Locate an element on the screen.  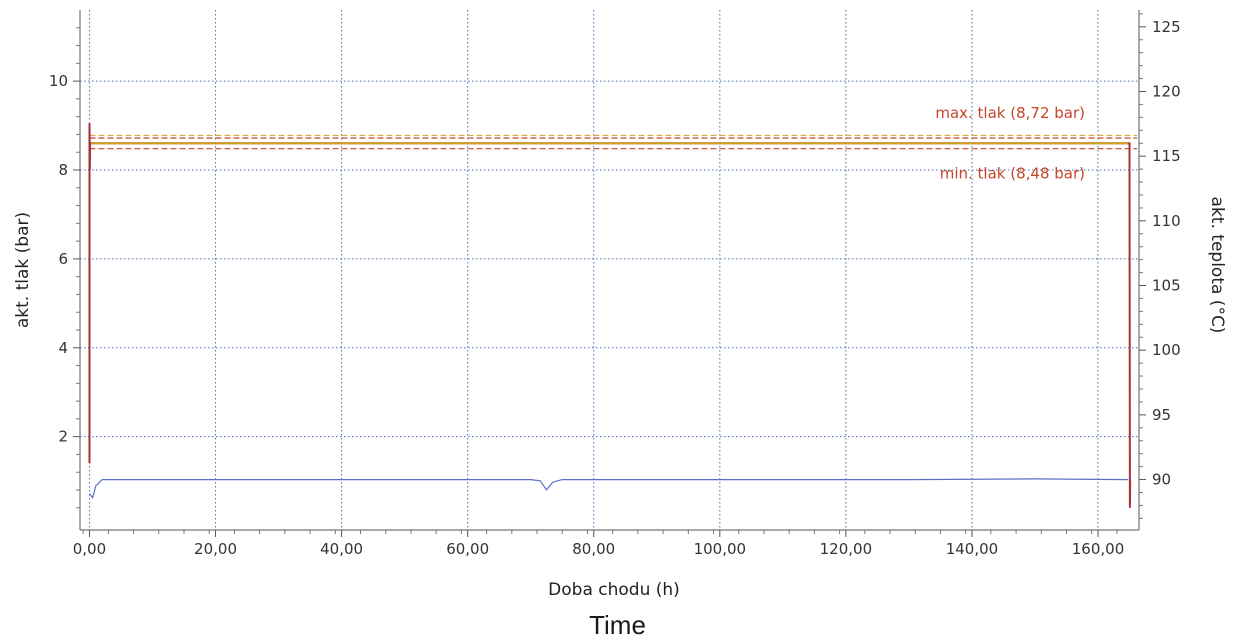
y-tick-label: 10 is located at coordinates (58, 81).